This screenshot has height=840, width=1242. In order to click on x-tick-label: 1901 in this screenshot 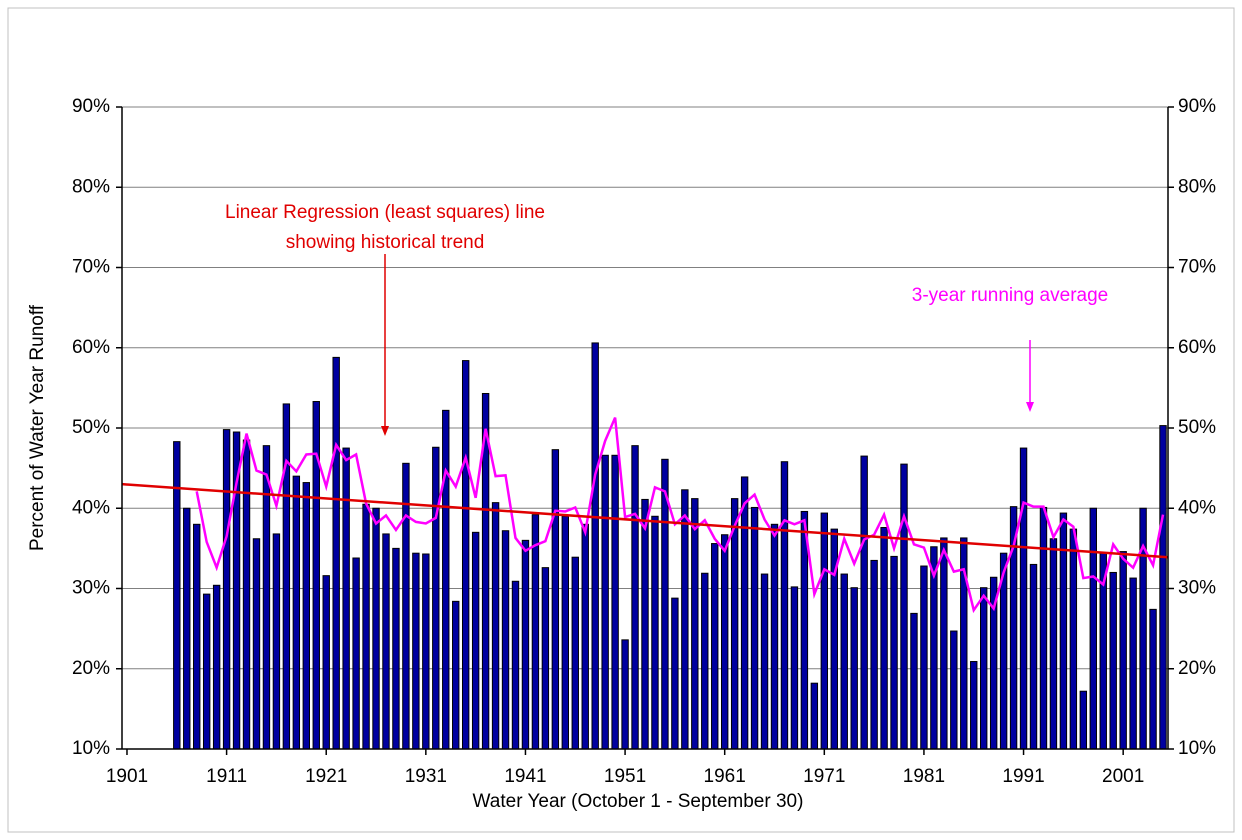, I will do `click(127, 776)`.